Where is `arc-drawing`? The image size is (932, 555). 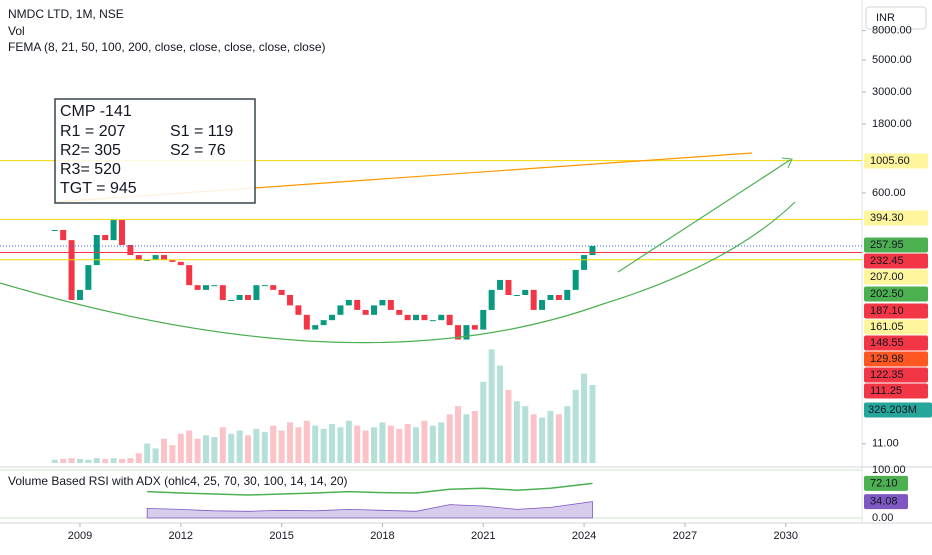 arc-drawing is located at coordinates (300, 313).